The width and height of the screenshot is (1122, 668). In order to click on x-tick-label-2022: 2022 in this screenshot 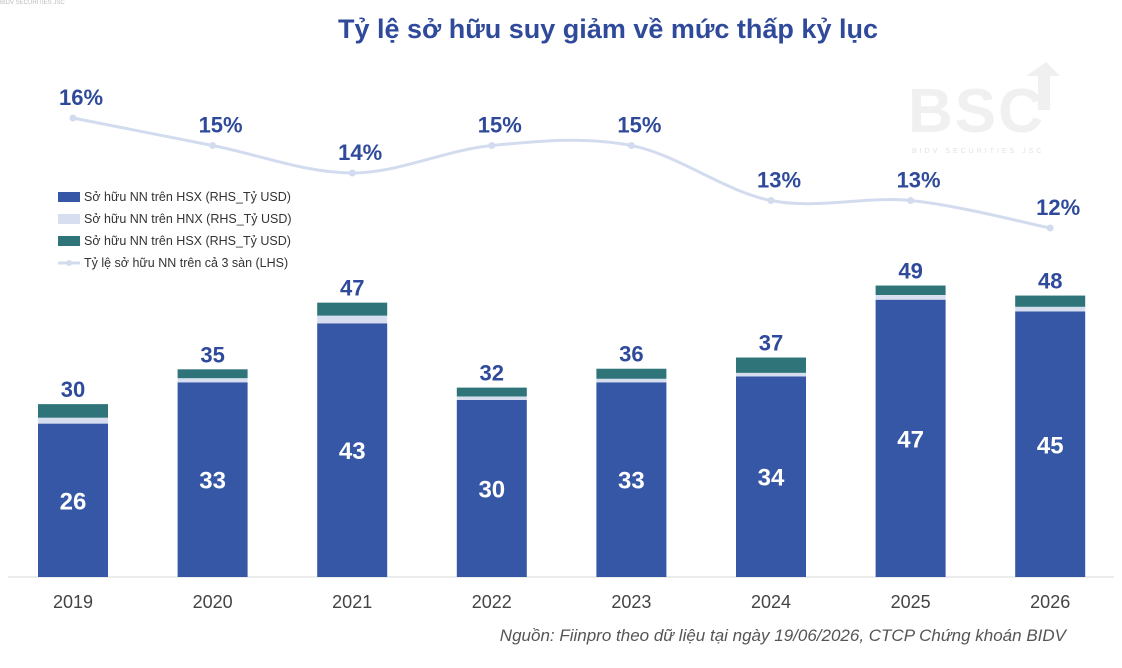, I will do `click(492, 602)`.